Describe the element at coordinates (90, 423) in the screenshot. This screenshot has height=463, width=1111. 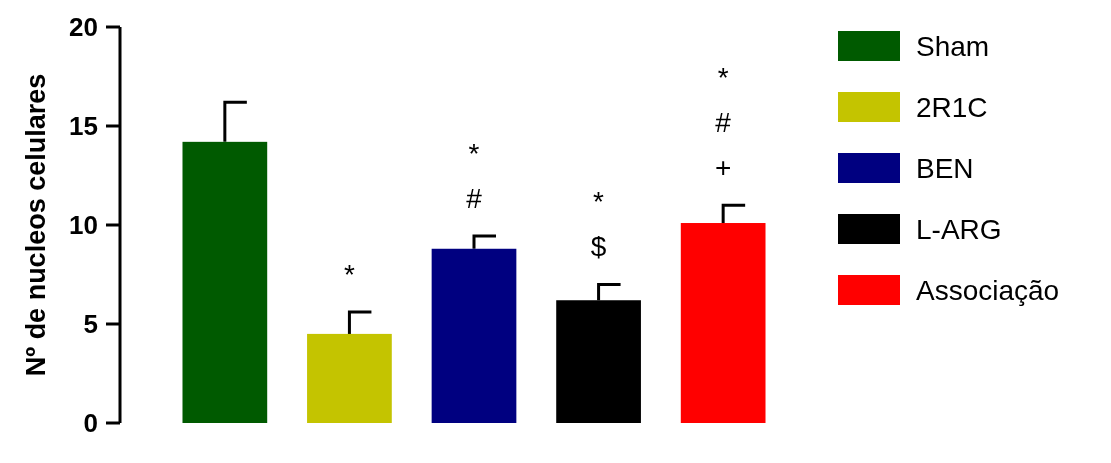
I see `y-tick-label: 0` at that location.